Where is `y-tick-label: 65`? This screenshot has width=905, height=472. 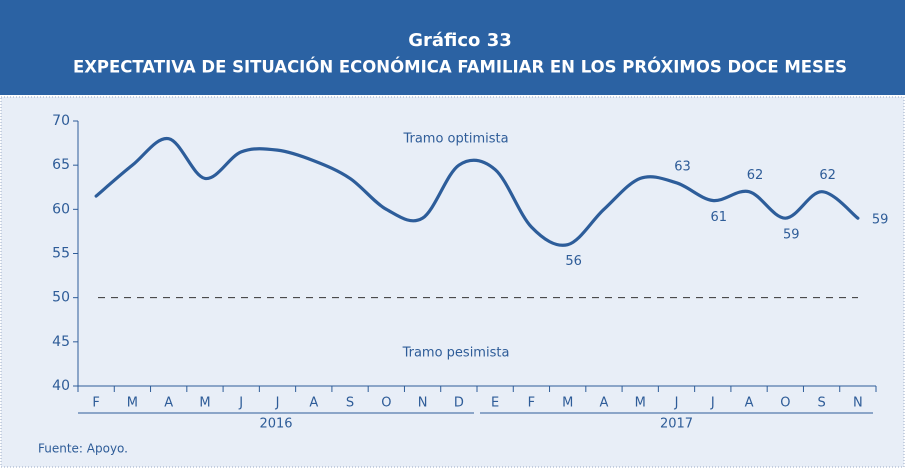
y-tick-label: 65 is located at coordinates (61, 165).